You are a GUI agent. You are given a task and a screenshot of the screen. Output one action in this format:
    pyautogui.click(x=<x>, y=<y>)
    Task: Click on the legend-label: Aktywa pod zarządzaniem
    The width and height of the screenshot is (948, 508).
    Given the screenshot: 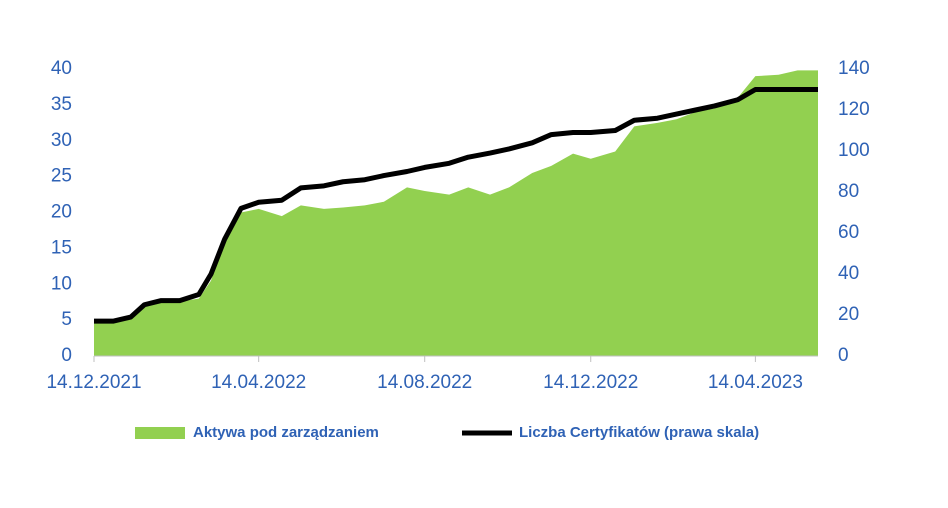 What is the action you would take?
    pyautogui.click(x=286, y=432)
    